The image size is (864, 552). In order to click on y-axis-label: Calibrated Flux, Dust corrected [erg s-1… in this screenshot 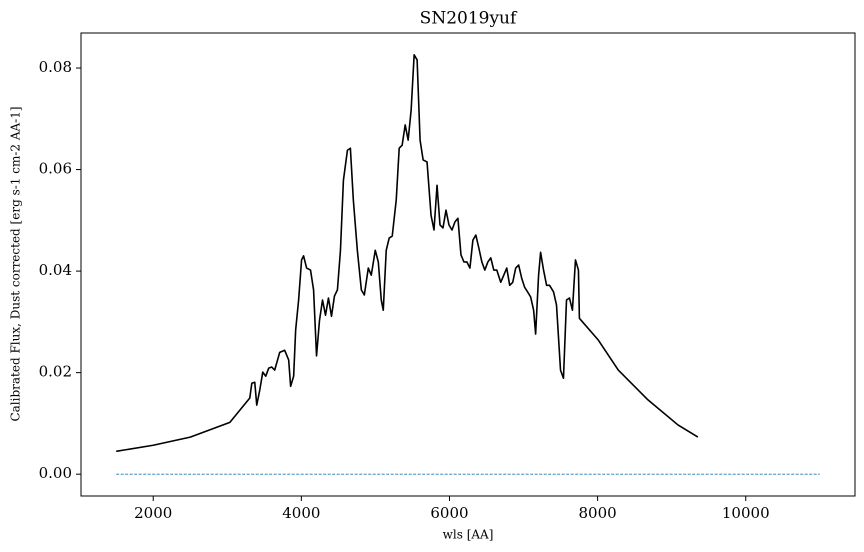, I will do `click(16, 263)`.